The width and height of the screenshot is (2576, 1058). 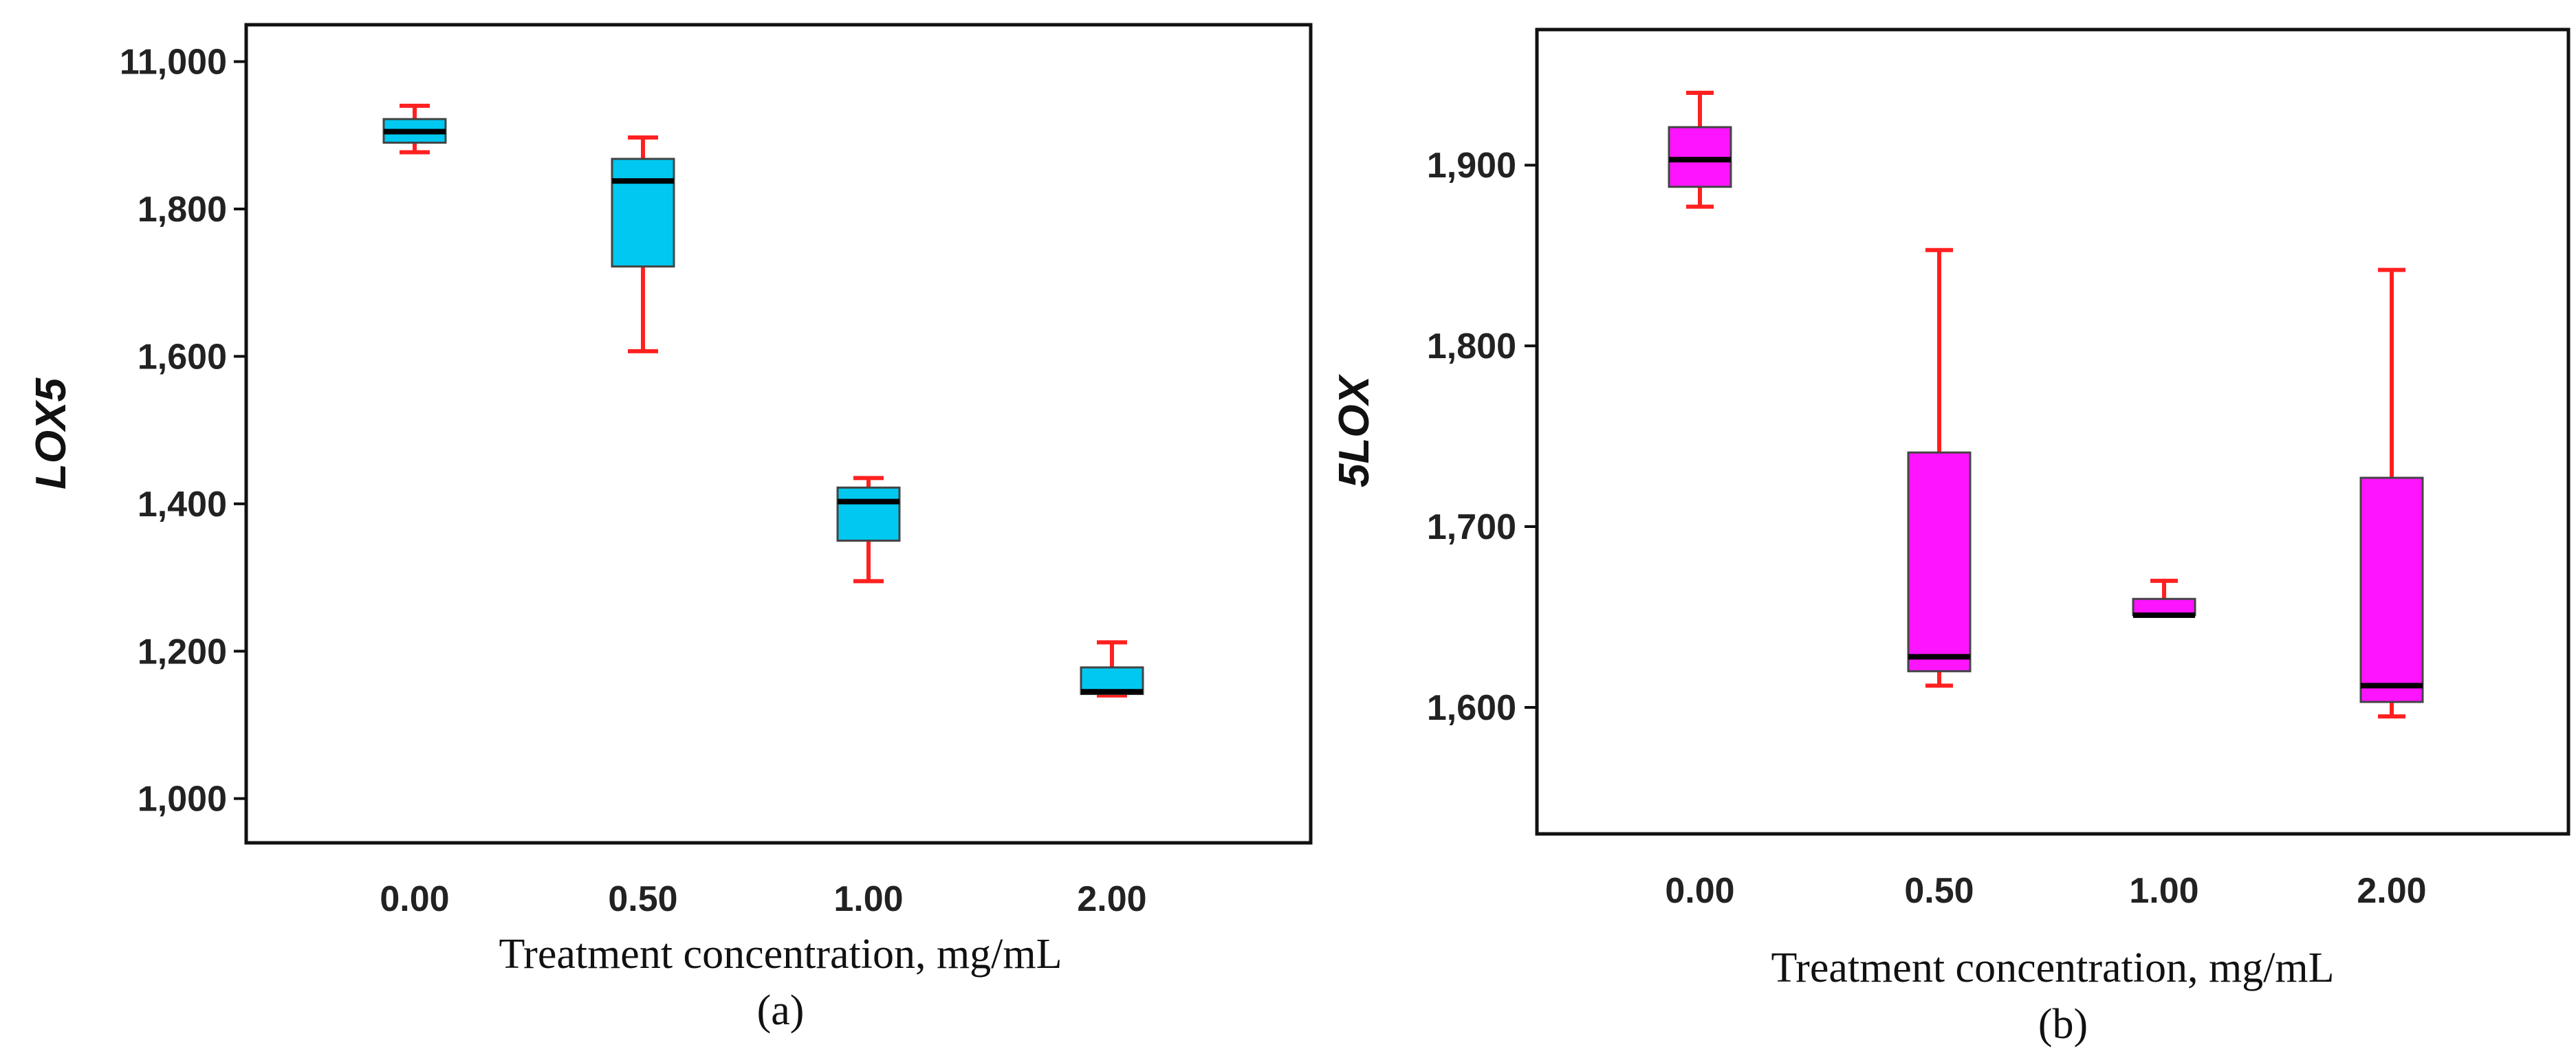 I want to click on x-axis-label-b: Treatment concentration, mg/mL, so click(x=2052, y=968).